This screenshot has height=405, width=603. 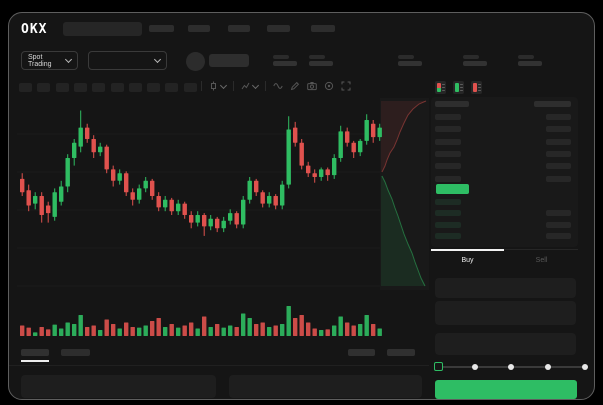 What do you see at coordinates (312, 86) in the screenshot?
I see `screenshot-camera-icon` at bounding box center [312, 86].